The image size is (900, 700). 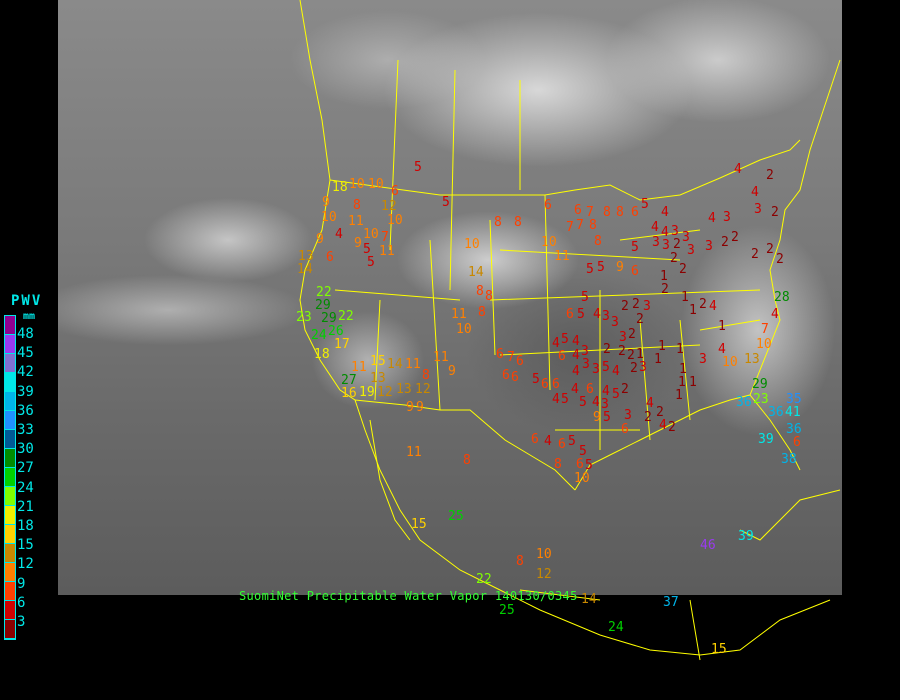 What do you see at coordinates (484, 579) in the screenshot?
I see `station-pwv-value: 22` at bounding box center [484, 579].